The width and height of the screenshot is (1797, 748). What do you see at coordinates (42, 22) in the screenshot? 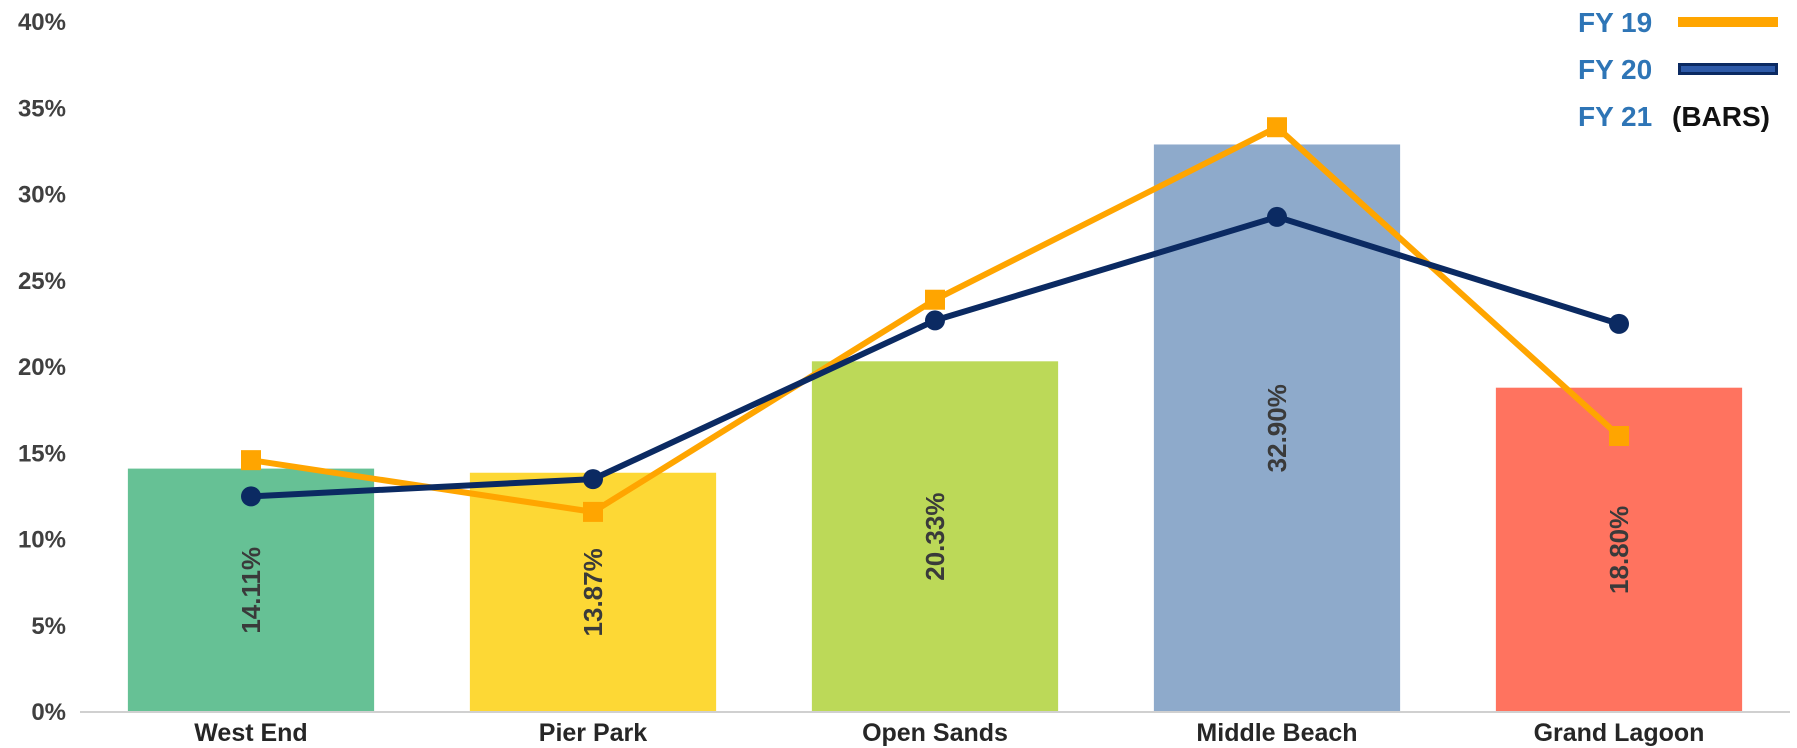
I see `y-tick-label: 40%` at bounding box center [42, 22].